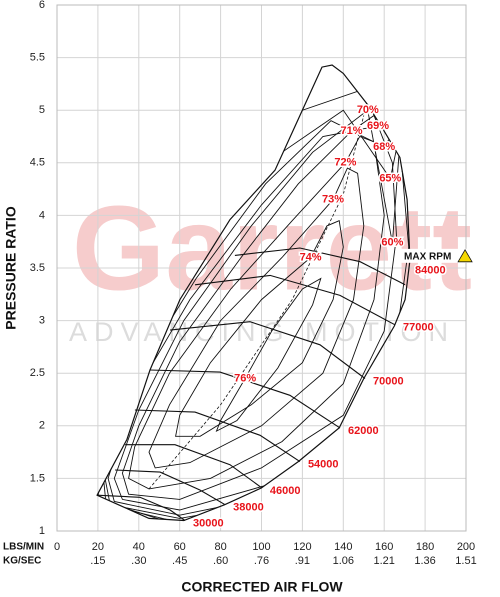 The height and width of the screenshot is (597, 500). What do you see at coordinates (345, 163) in the screenshot?
I see `efficiency-label: 72%` at bounding box center [345, 163].